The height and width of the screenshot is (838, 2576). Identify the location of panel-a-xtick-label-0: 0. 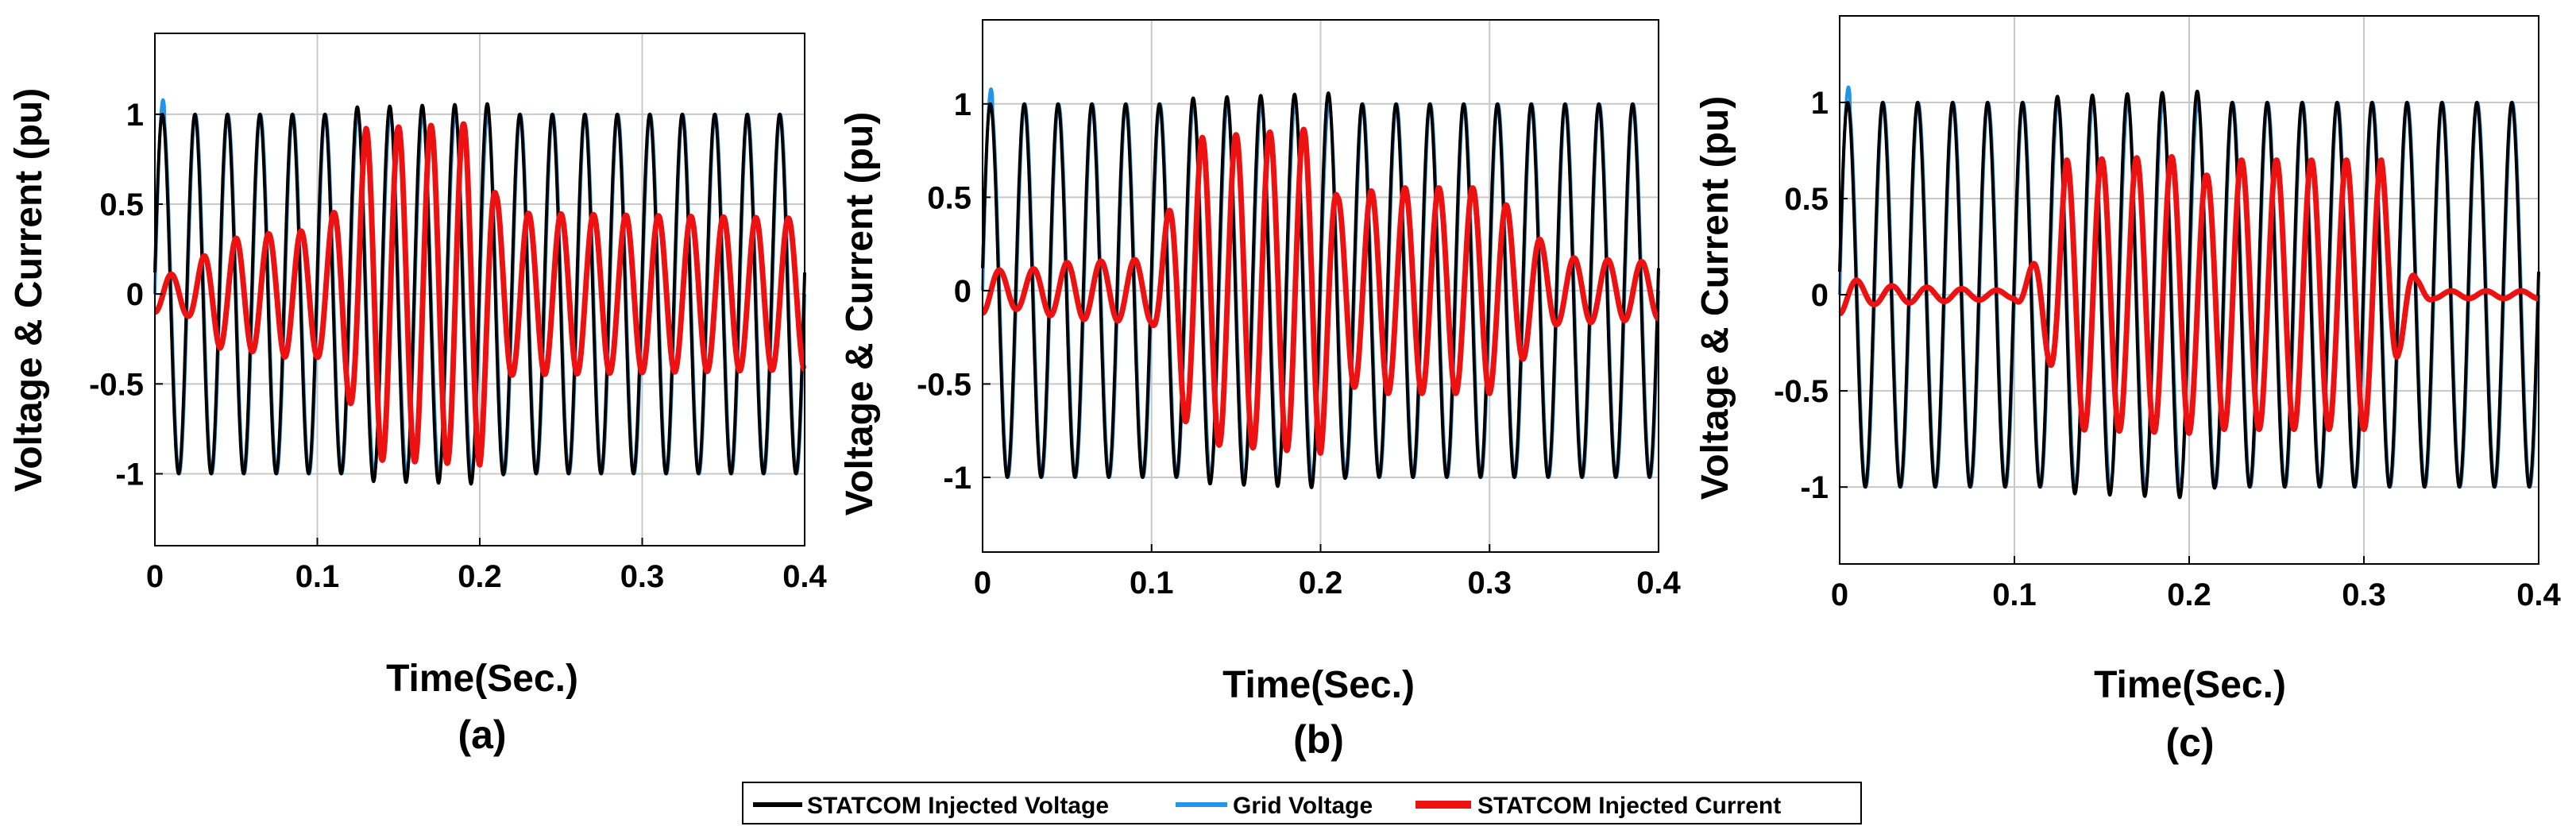
(155, 576).